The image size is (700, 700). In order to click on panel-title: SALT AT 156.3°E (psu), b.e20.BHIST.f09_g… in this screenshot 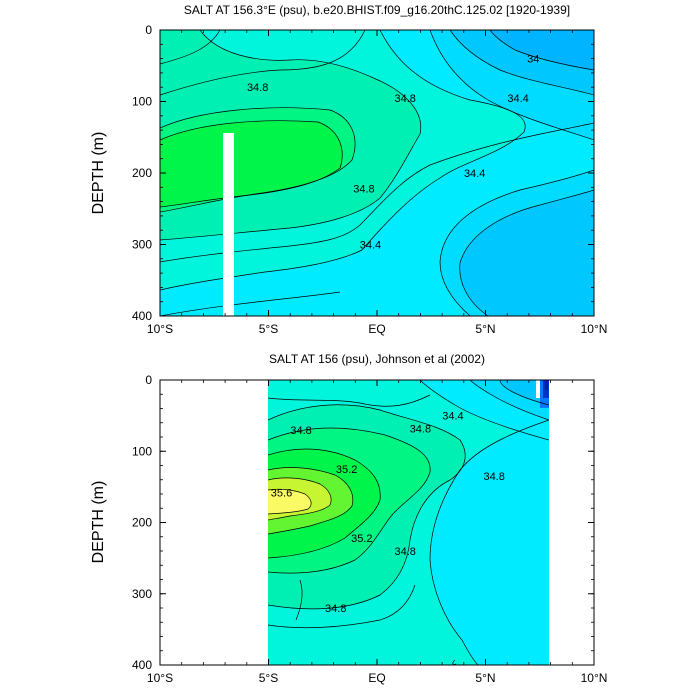, I will do `click(377, 10)`.